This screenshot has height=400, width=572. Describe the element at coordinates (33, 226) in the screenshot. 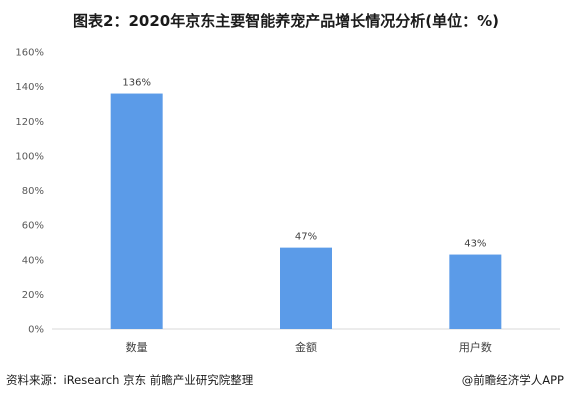

I see `y-tick-label: 60%` at that location.